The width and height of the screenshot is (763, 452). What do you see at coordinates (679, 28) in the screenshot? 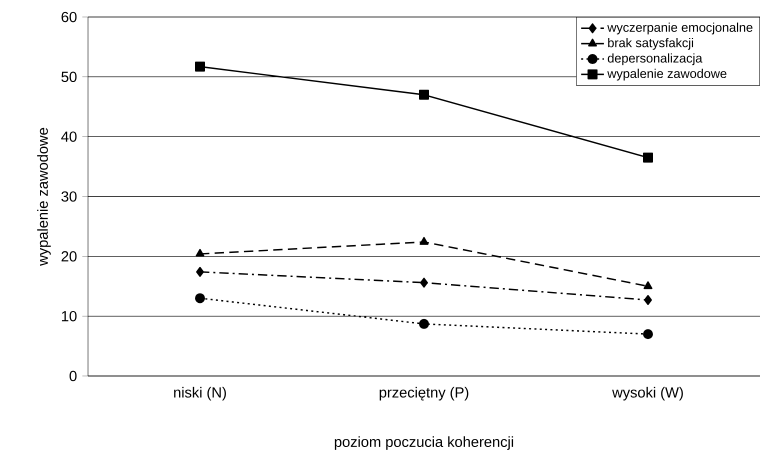
I see `legend-label: wyczerpanie emocjonalne` at bounding box center [679, 28].